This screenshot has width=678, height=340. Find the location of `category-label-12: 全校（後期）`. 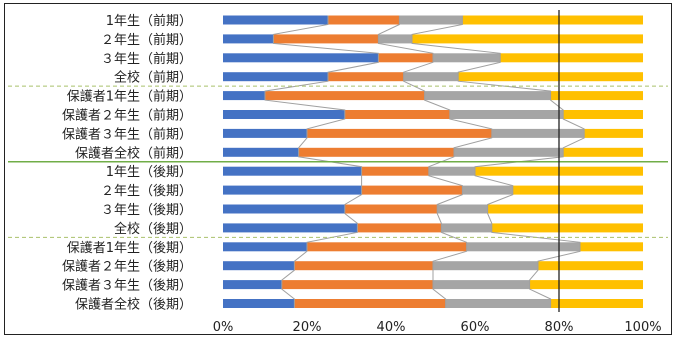

category-label-12: 全校（後期） is located at coordinates (153, 229).